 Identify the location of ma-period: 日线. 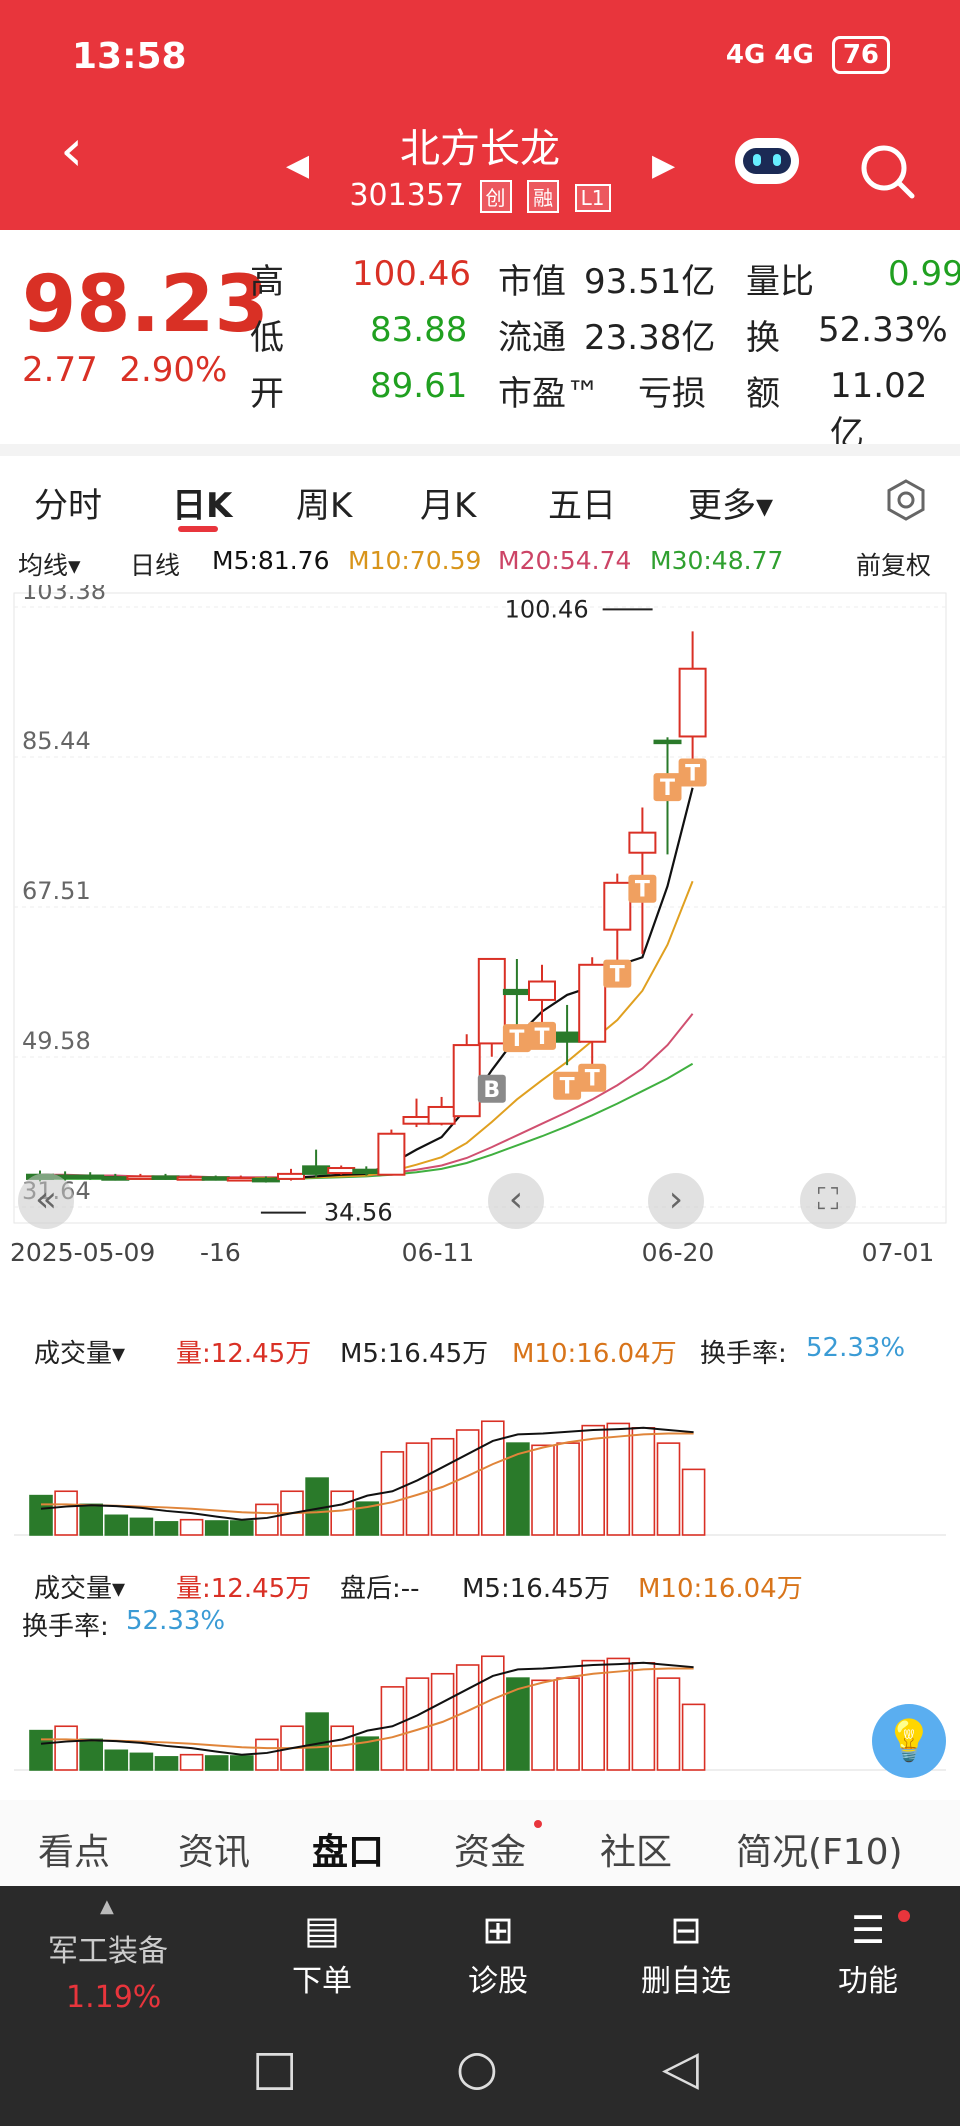
(155, 565).